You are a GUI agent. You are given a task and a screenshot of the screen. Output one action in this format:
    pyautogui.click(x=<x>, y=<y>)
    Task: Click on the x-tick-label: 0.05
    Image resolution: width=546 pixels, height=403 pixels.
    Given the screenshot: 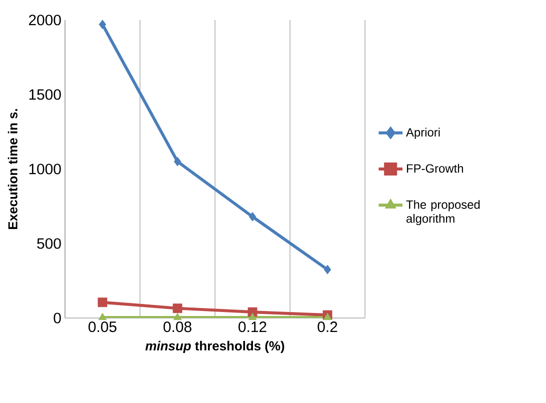 What is the action you would take?
    pyautogui.click(x=102, y=327)
    